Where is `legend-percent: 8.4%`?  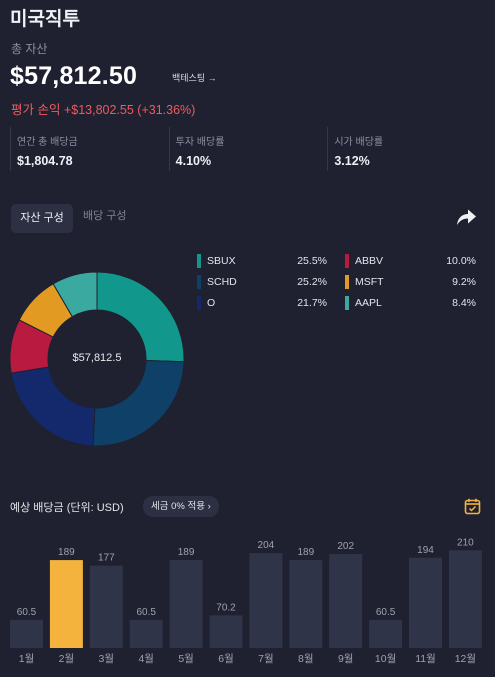 legend-percent: 8.4% is located at coordinates (464, 303).